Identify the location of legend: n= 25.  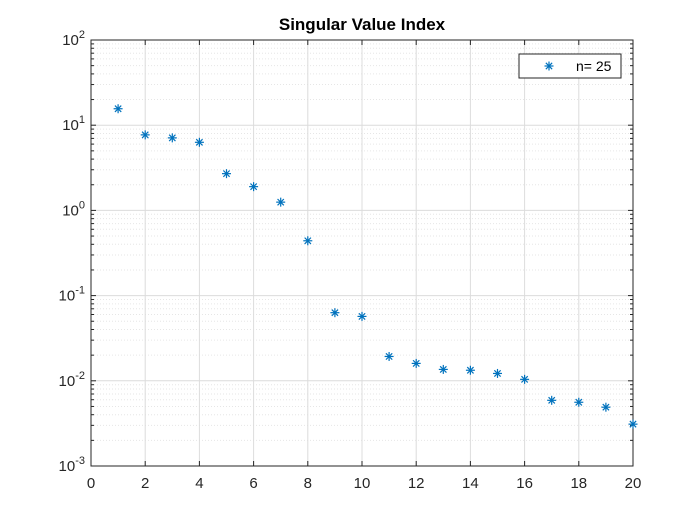
(570, 66).